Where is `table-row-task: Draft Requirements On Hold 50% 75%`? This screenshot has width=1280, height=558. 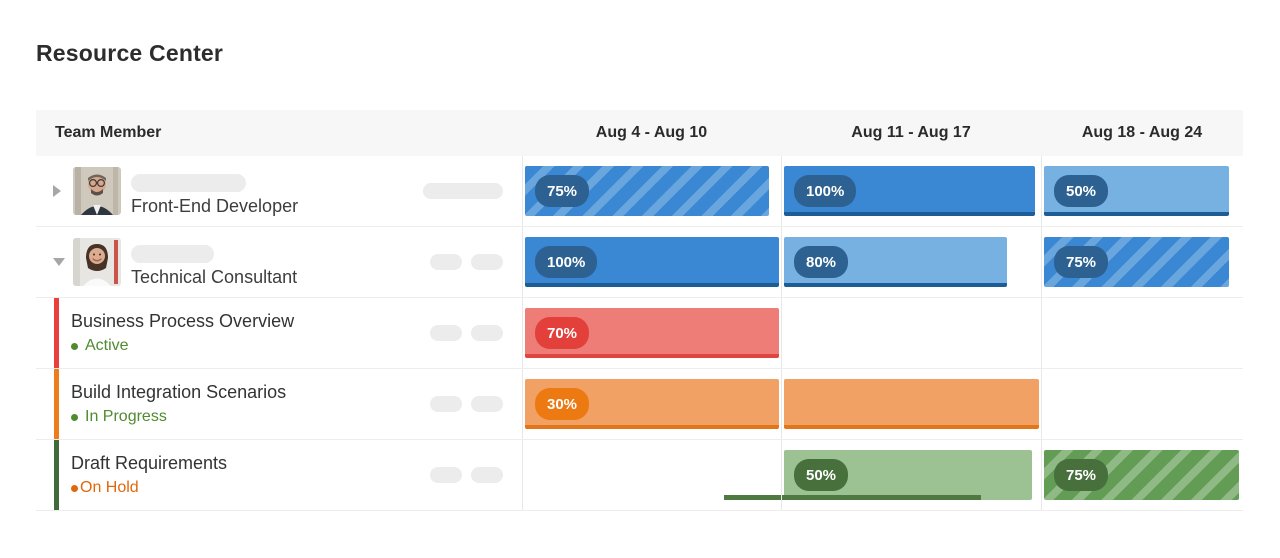
table-row-task: Draft Requirements On Hold 50% 75% is located at coordinates (639, 475).